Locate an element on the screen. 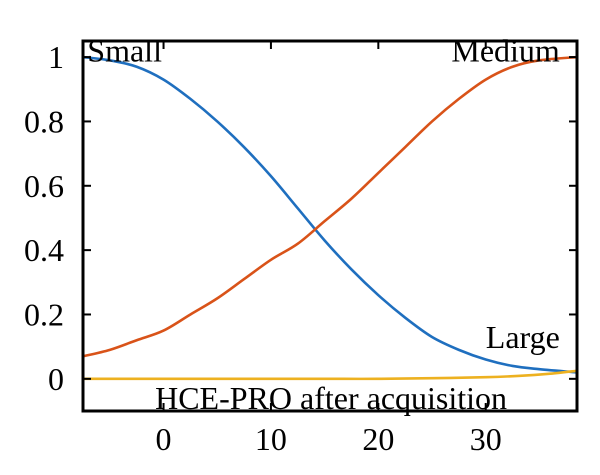 Image resolution: width=600 pixels, height=475 pixels. x-tick-label: 10 is located at coordinates (271, 439).